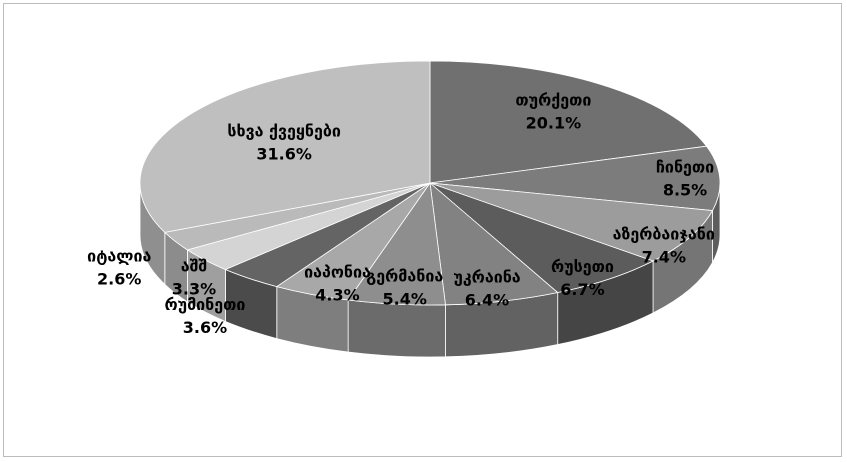 This screenshot has height=462, width=847. I want to click on slice-label: რუმინეთი, so click(204, 304).